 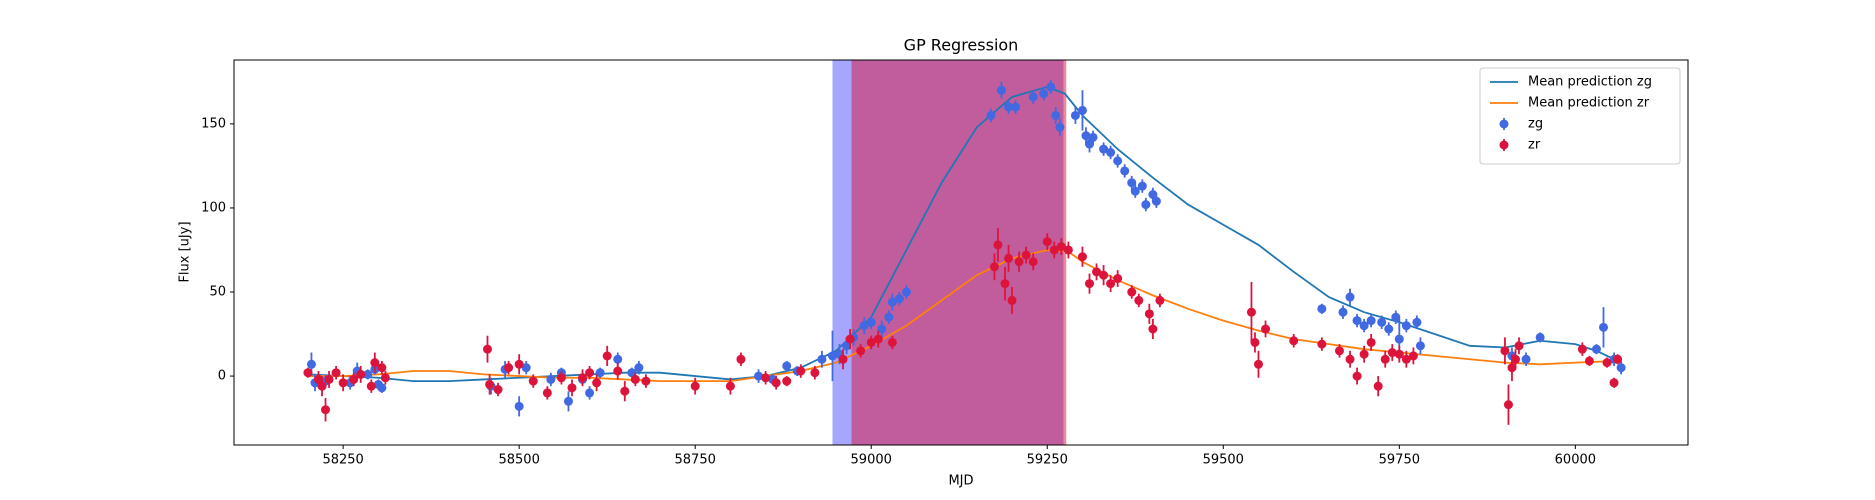 I want to click on legend: Mean prediction zg Mean prediction zr zg zr, so click(x=1580, y=116).